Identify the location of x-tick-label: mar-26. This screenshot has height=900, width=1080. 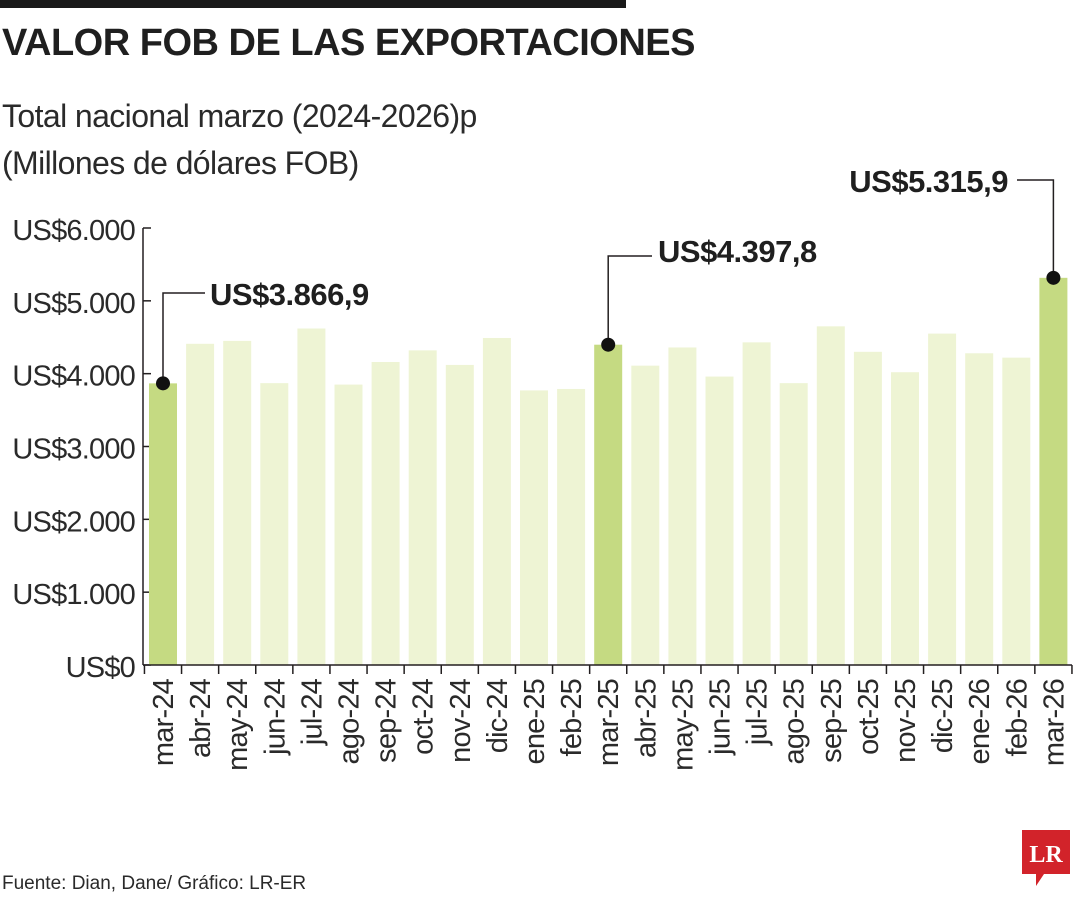
(1054, 722).